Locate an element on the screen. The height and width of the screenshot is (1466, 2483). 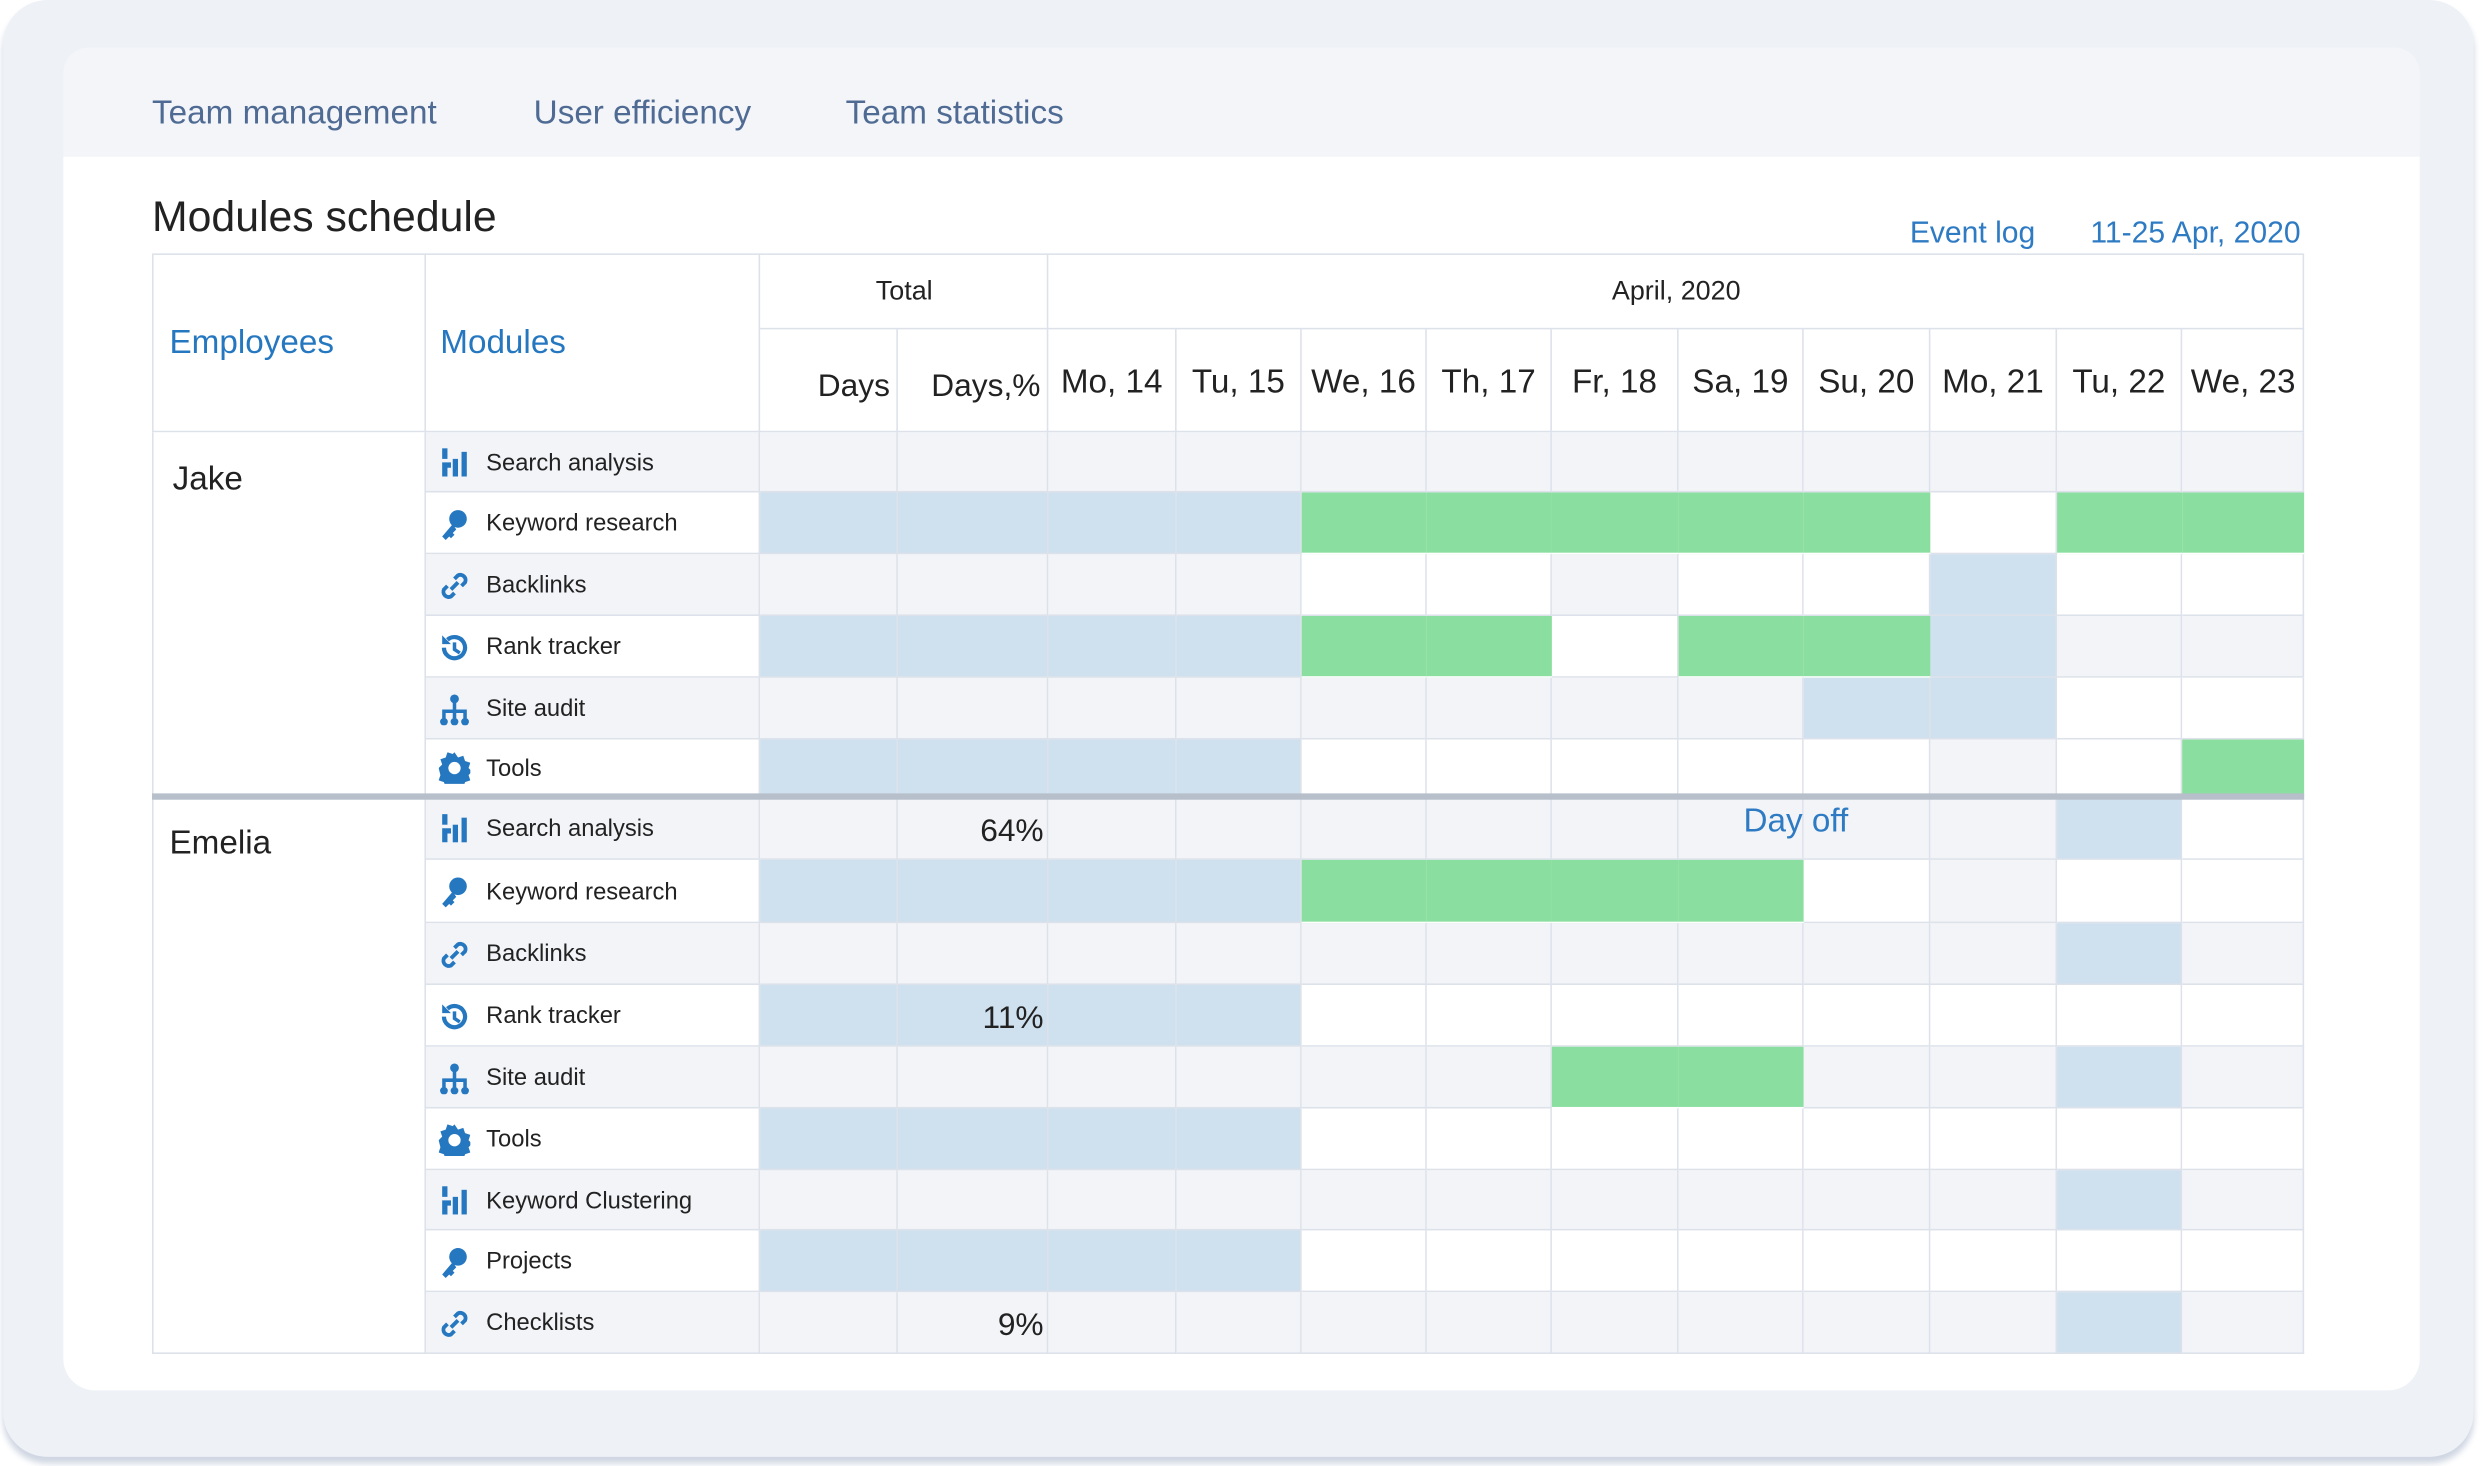
employee-name: Jake is located at coordinates (207, 479).